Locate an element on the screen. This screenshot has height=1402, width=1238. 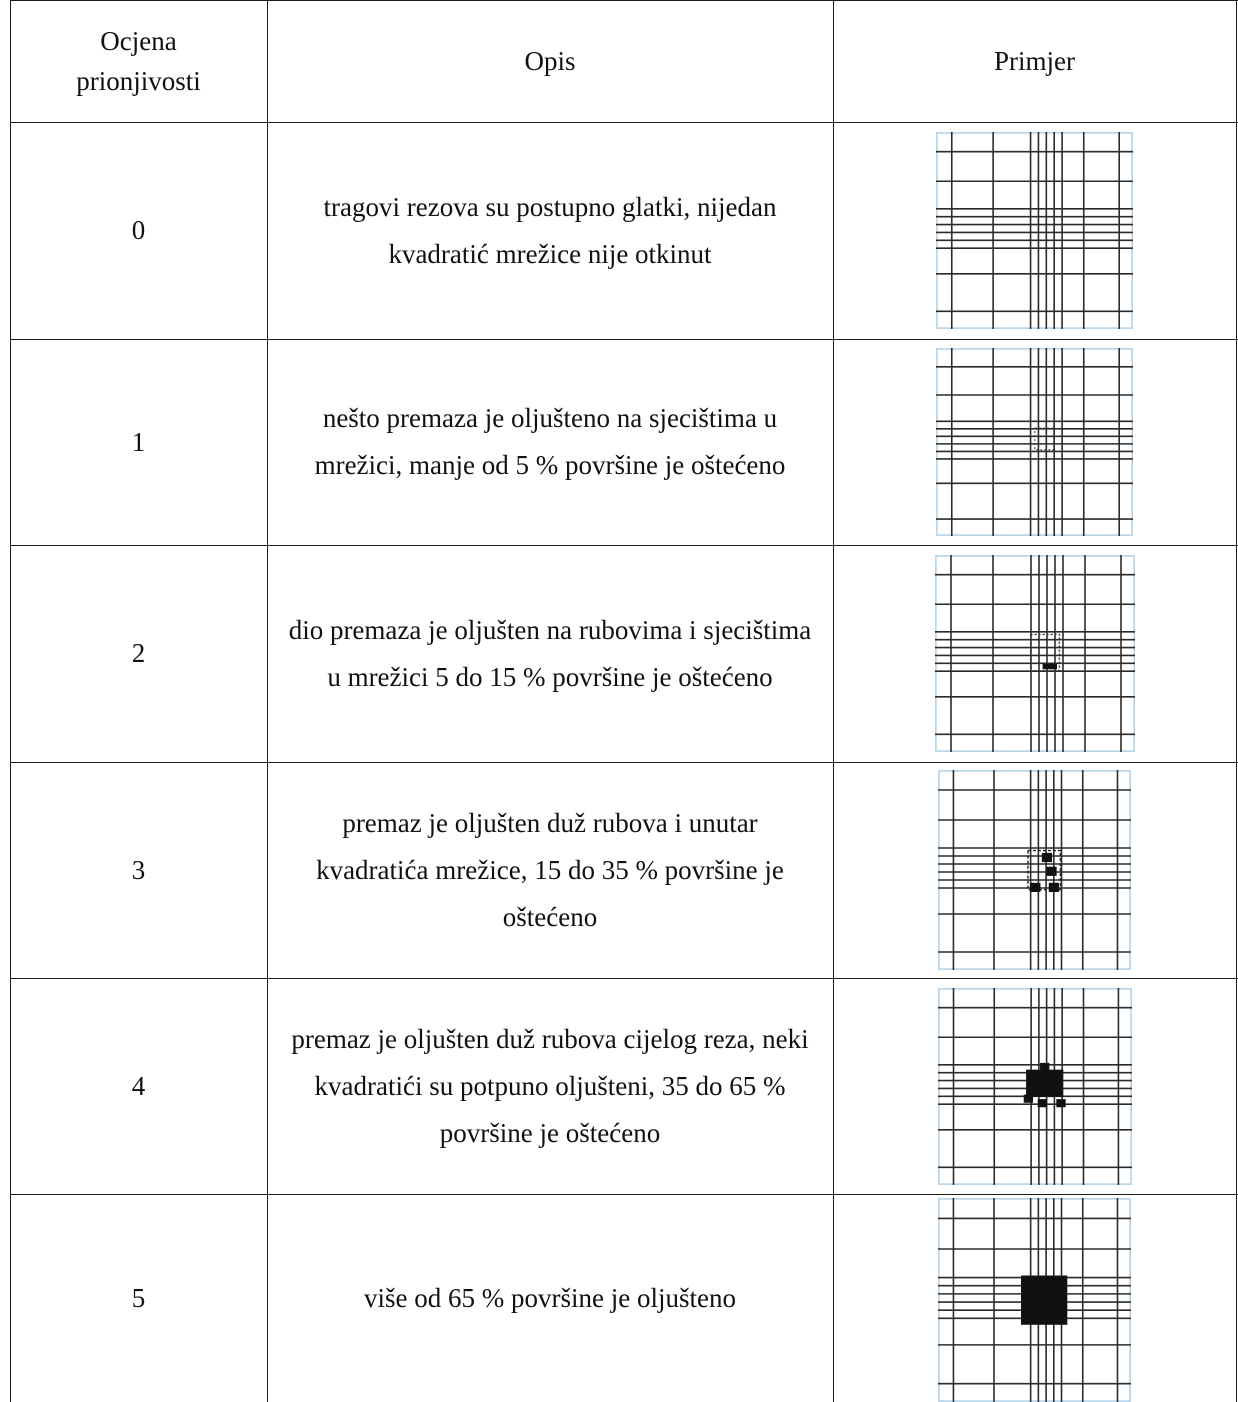
cross-cut-grid-grade-2-icon is located at coordinates (1034, 653).